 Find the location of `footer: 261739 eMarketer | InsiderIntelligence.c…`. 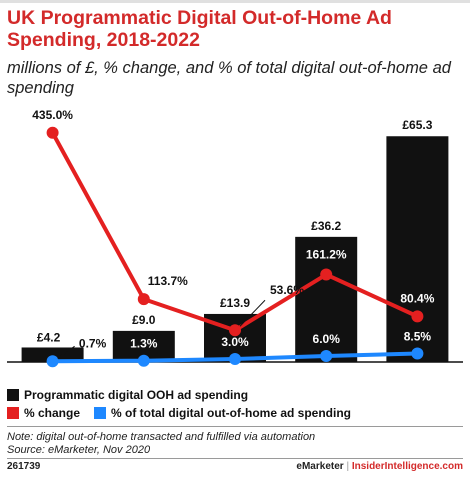

footer: 261739 eMarketer | InsiderIntelligence.c… is located at coordinates (235, 466).